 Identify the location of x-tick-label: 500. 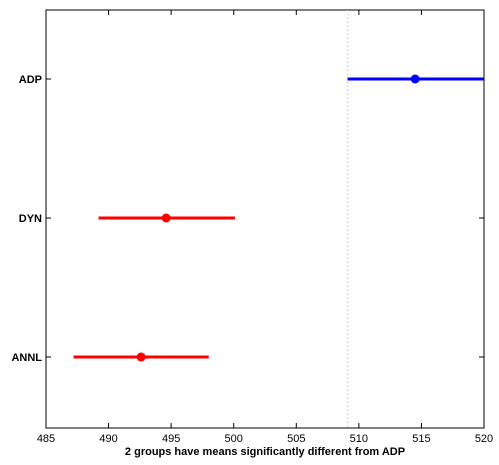
(234, 439).